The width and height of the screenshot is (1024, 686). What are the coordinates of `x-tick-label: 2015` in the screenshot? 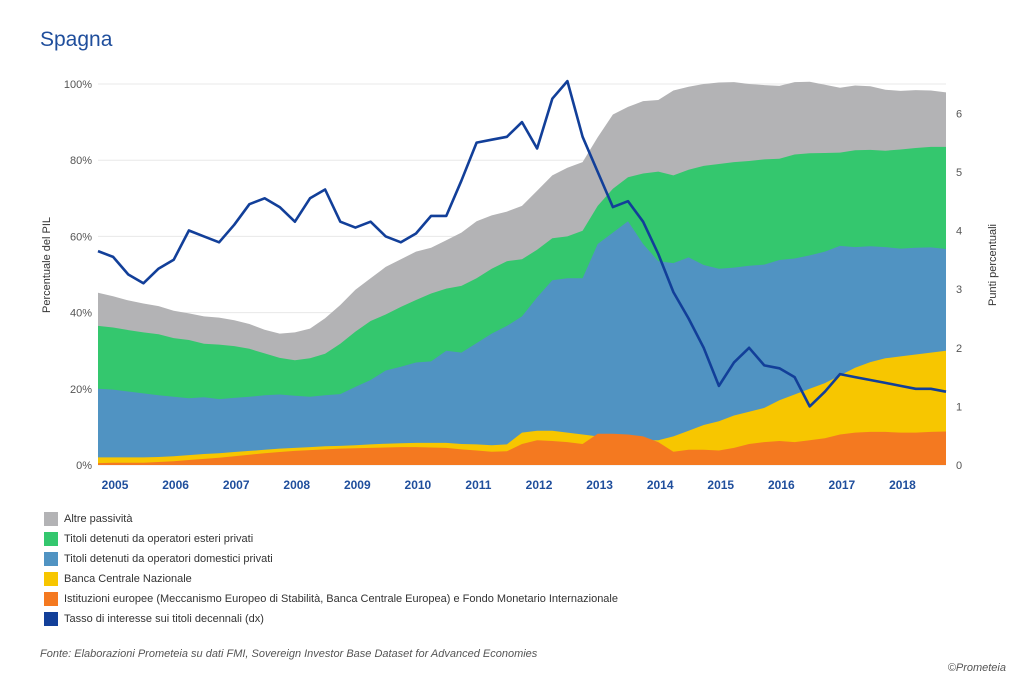 It's located at (720, 485).